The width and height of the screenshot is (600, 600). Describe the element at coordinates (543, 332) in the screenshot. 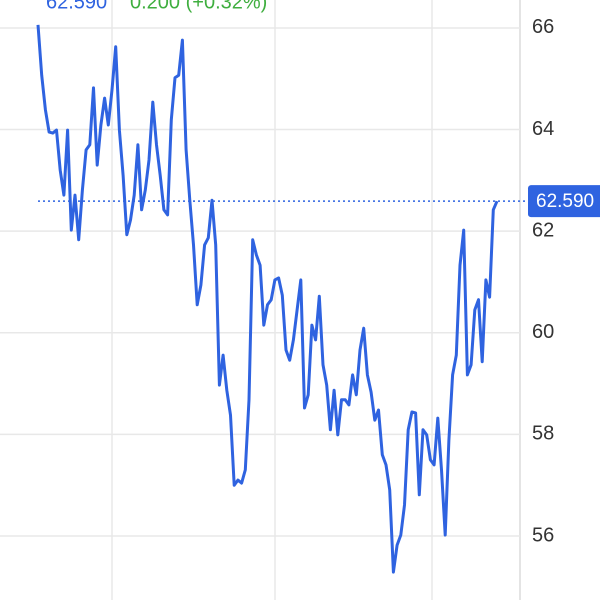

I see `y-tick-label: 60` at that location.